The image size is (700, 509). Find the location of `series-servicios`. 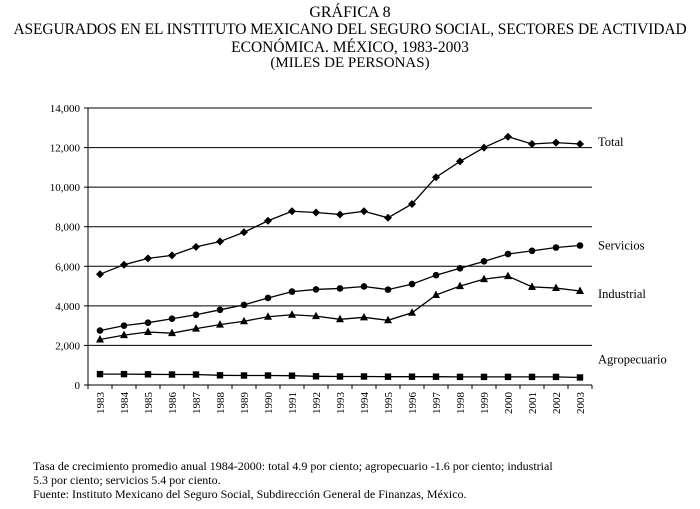

series-servicios is located at coordinates (340, 288).